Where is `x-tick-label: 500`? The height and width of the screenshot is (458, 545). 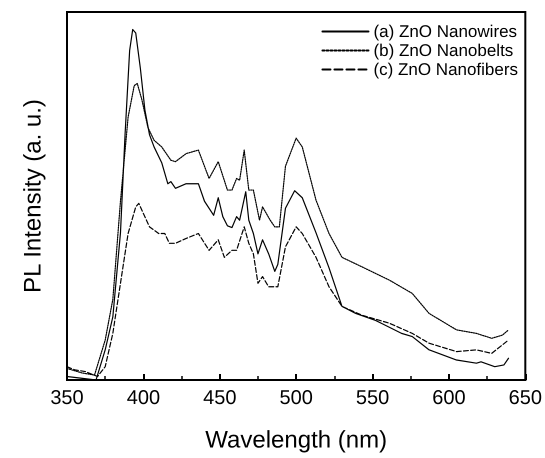 x-tick-label: 500 is located at coordinates (296, 398).